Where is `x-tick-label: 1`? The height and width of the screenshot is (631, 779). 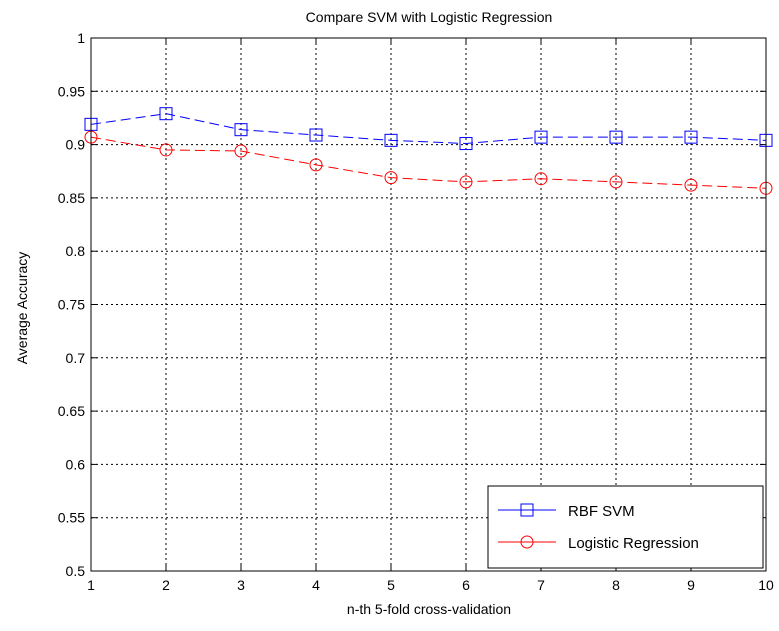
x-tick-label: 1 is located at coordinates (91, 585).